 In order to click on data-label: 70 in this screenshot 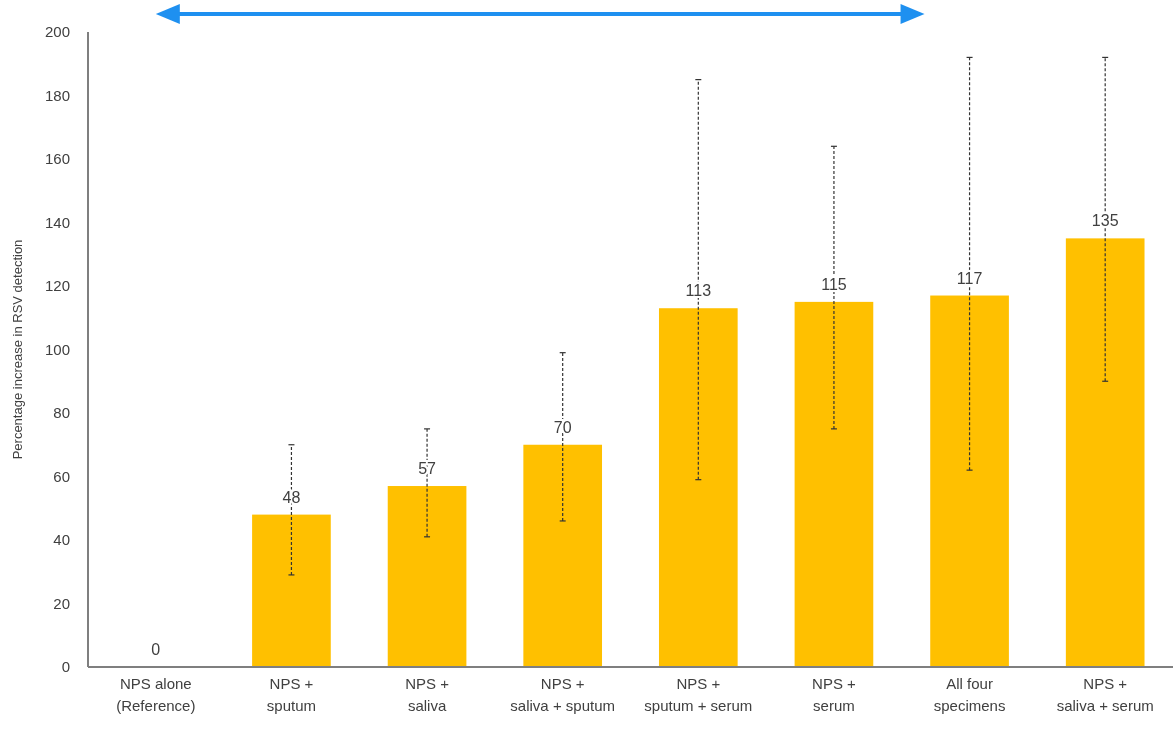, I will do `click(562, 427)`.